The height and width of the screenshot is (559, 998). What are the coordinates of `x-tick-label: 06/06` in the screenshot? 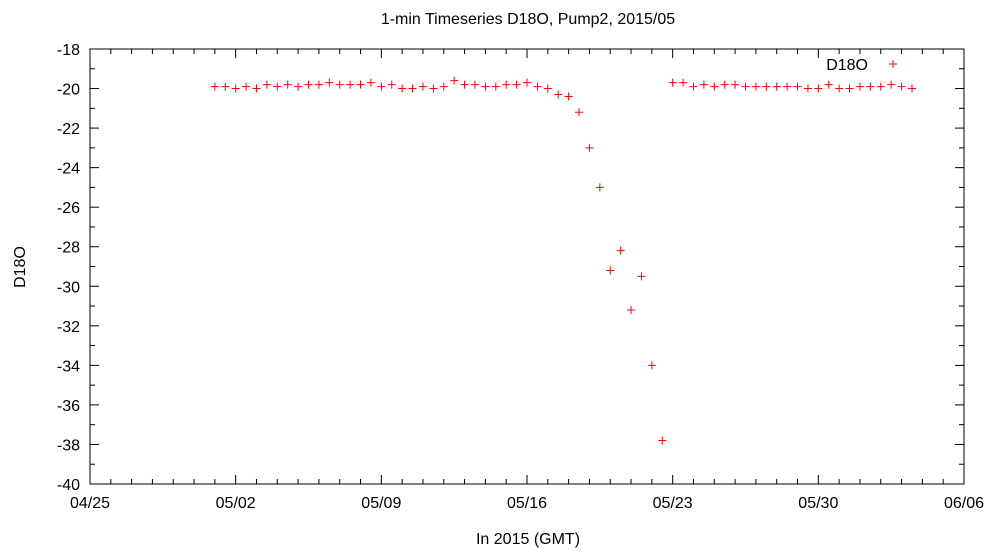 It's located at (964, 503).